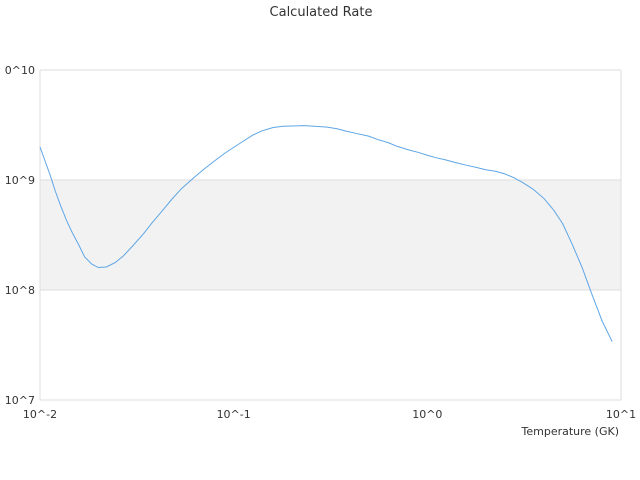  What do you see at coordinates (321, 12) in the screenshot?
I see `chart-title: Calculated Rate` at bounding box center [321, 12].